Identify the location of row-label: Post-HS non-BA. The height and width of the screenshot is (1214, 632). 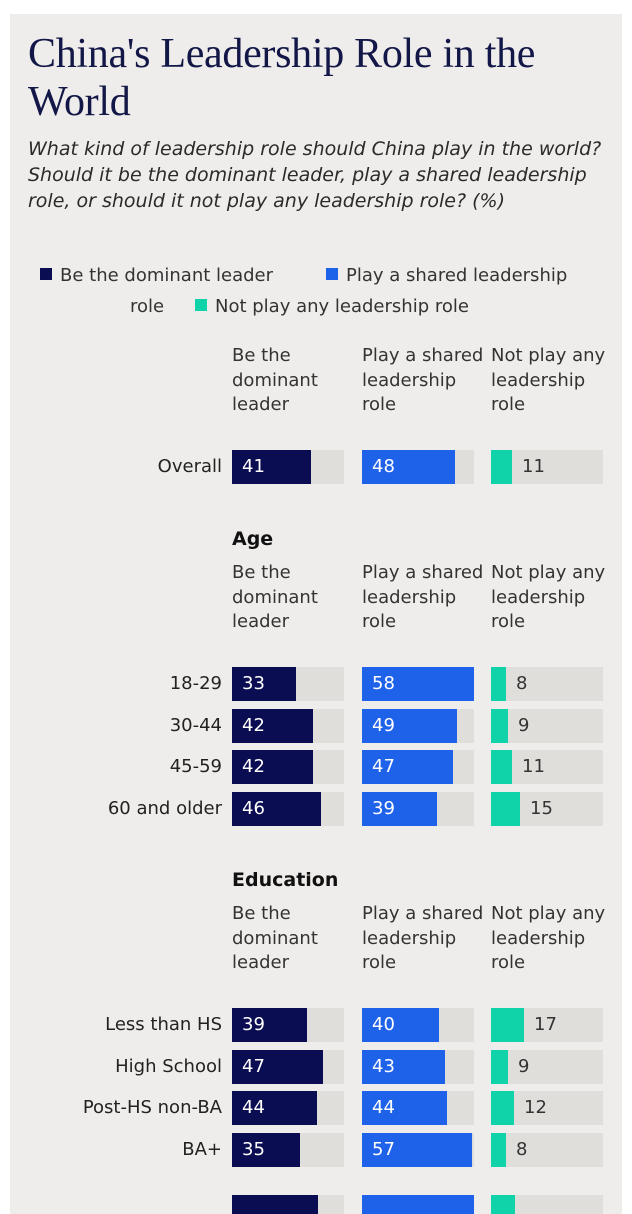
(152, 1107).